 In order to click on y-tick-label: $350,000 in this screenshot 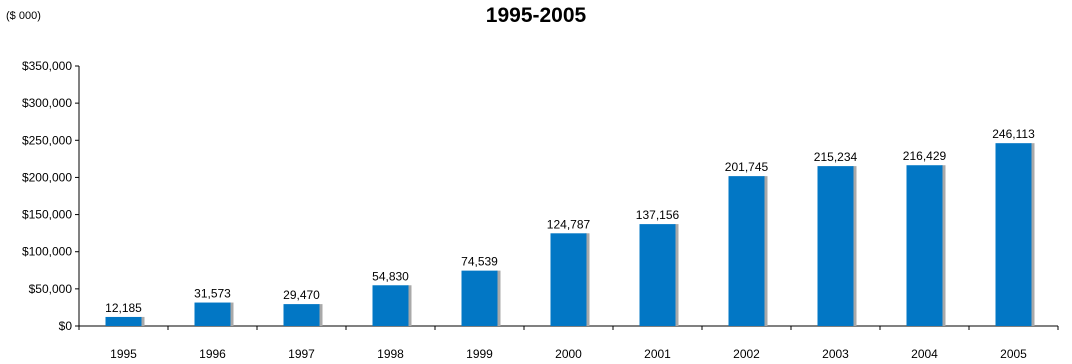, I will do `click(47, 66)`.